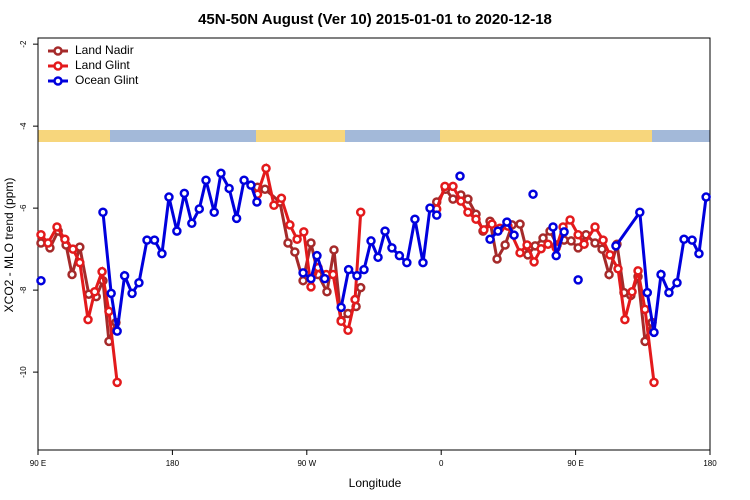 This screenshot has height=500, width=750. I want to click on legend-label: Land Nadir, so click(104, 50).